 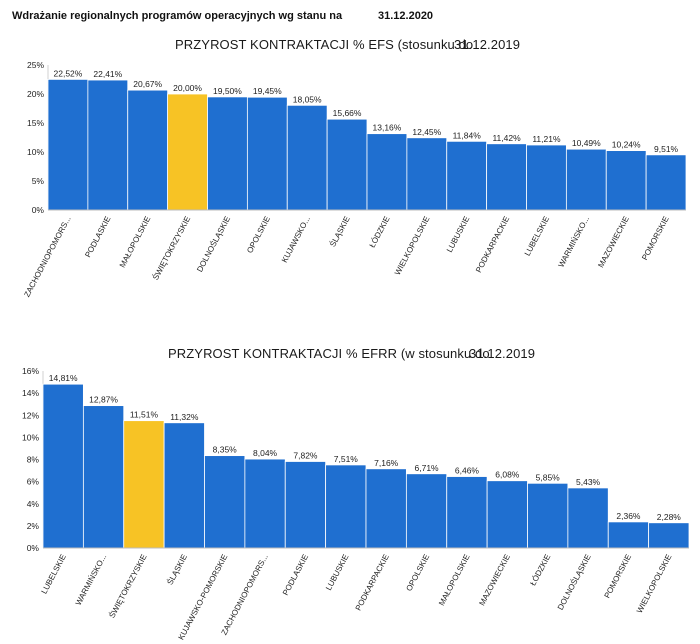 What do you see at coordinates (347, 113) in the screenshot?
I see `data-label: 15,66%` at bounding box center [347, 113].